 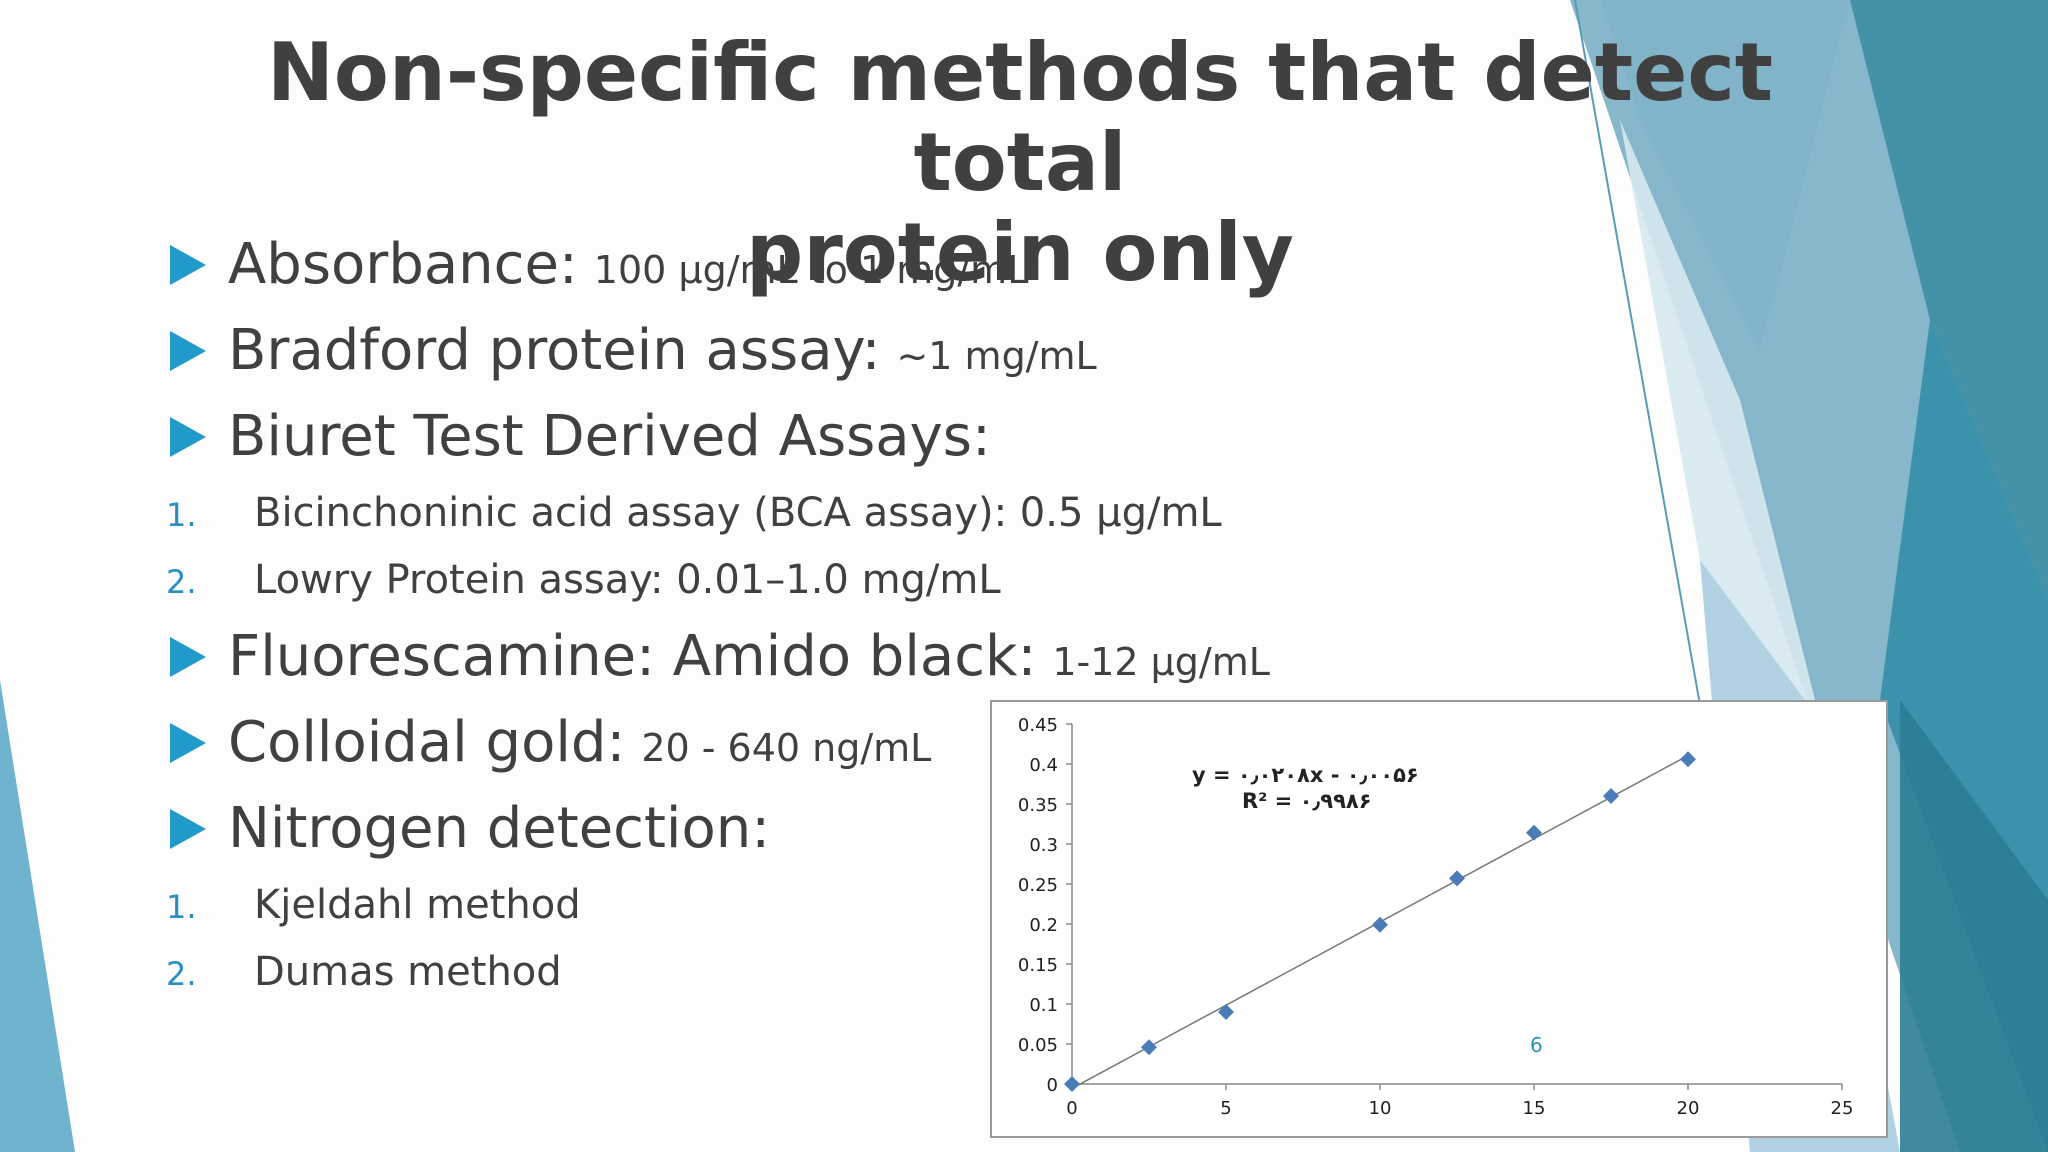 What do you see at coordinates (627, 580) in the screenshot?
I see `item-text: Lowry Protein assay: 0.01–1.0 mg/mL` at bounding box center [627, 580].